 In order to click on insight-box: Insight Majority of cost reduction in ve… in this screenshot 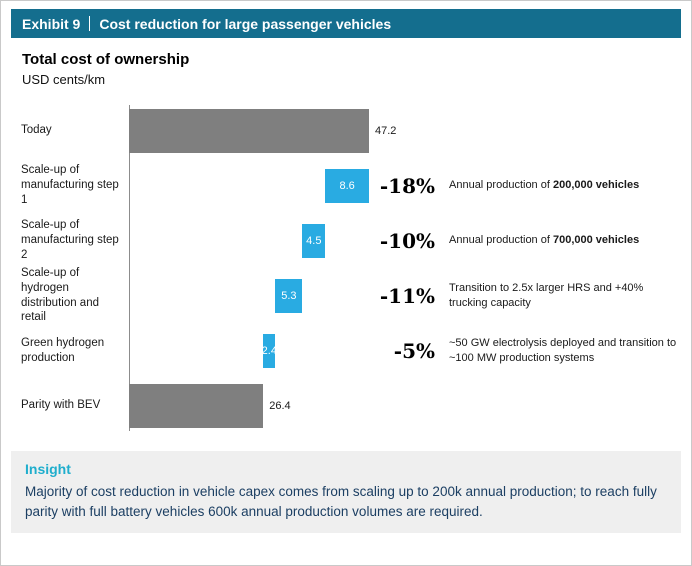, I will do `click(346, 492)`.